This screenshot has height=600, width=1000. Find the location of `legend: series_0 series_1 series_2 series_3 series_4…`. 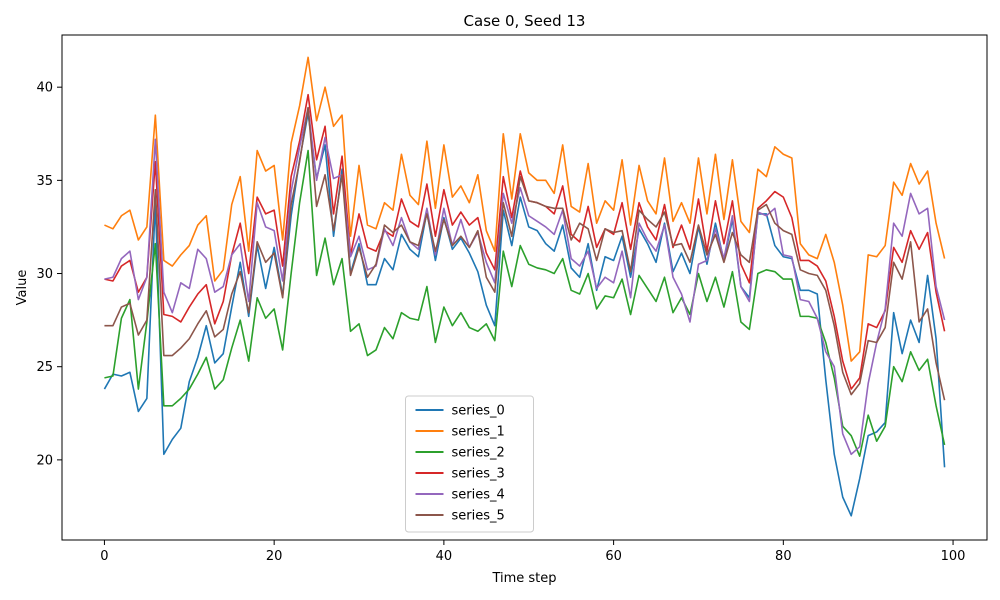

legend: series_0 series_1 series_2 series_3 series_4… is located at coordinates (469, 464).